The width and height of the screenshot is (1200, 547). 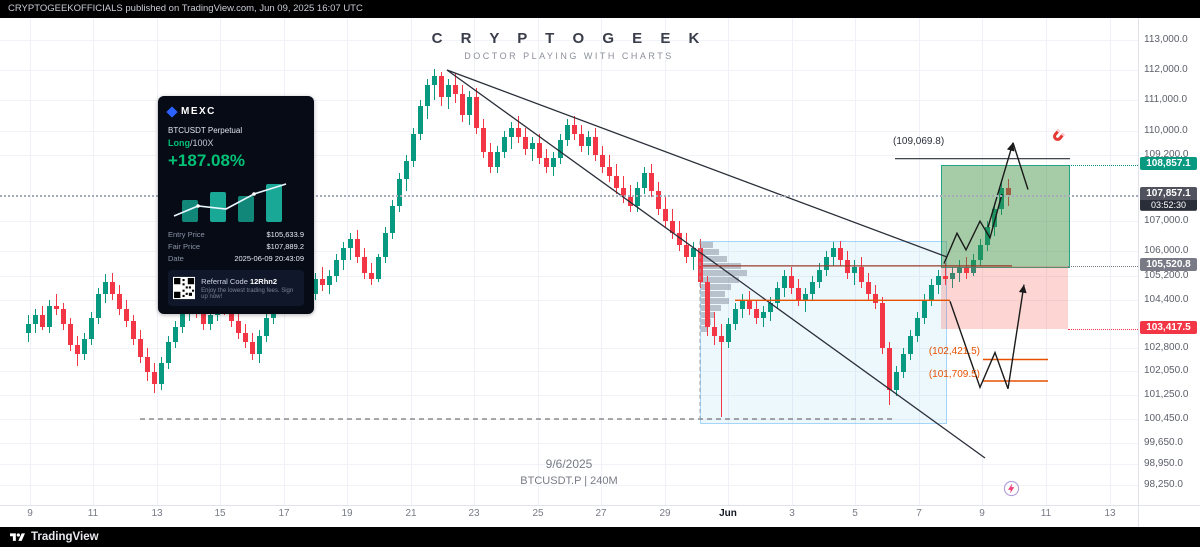 What do you see at coordinates (1005, 216) in the screenshot?
I see `target-zone-box` at bounding box center [1005, 216].